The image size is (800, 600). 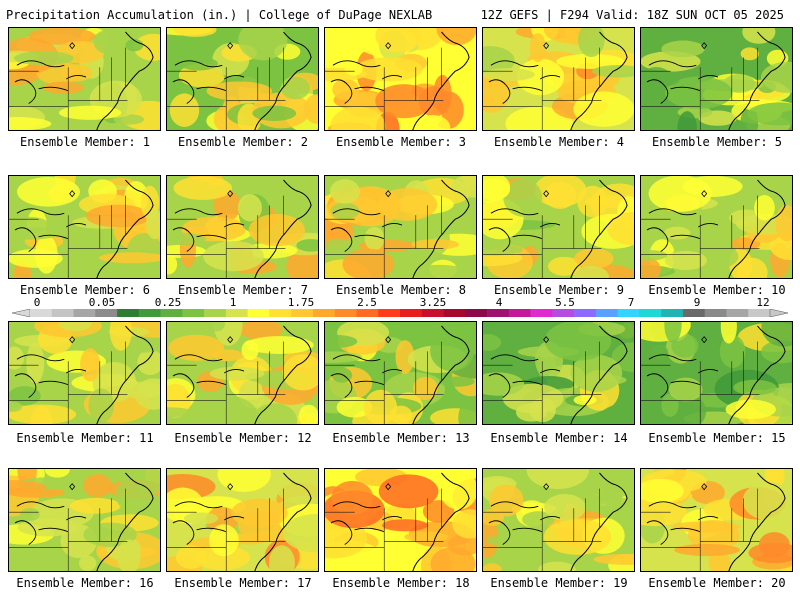 What do you see at coordinates (85, 290) in the screenshot?
I see `ensemble-member-label: Ensemble Member: 6` at bounding box center [85, 290].